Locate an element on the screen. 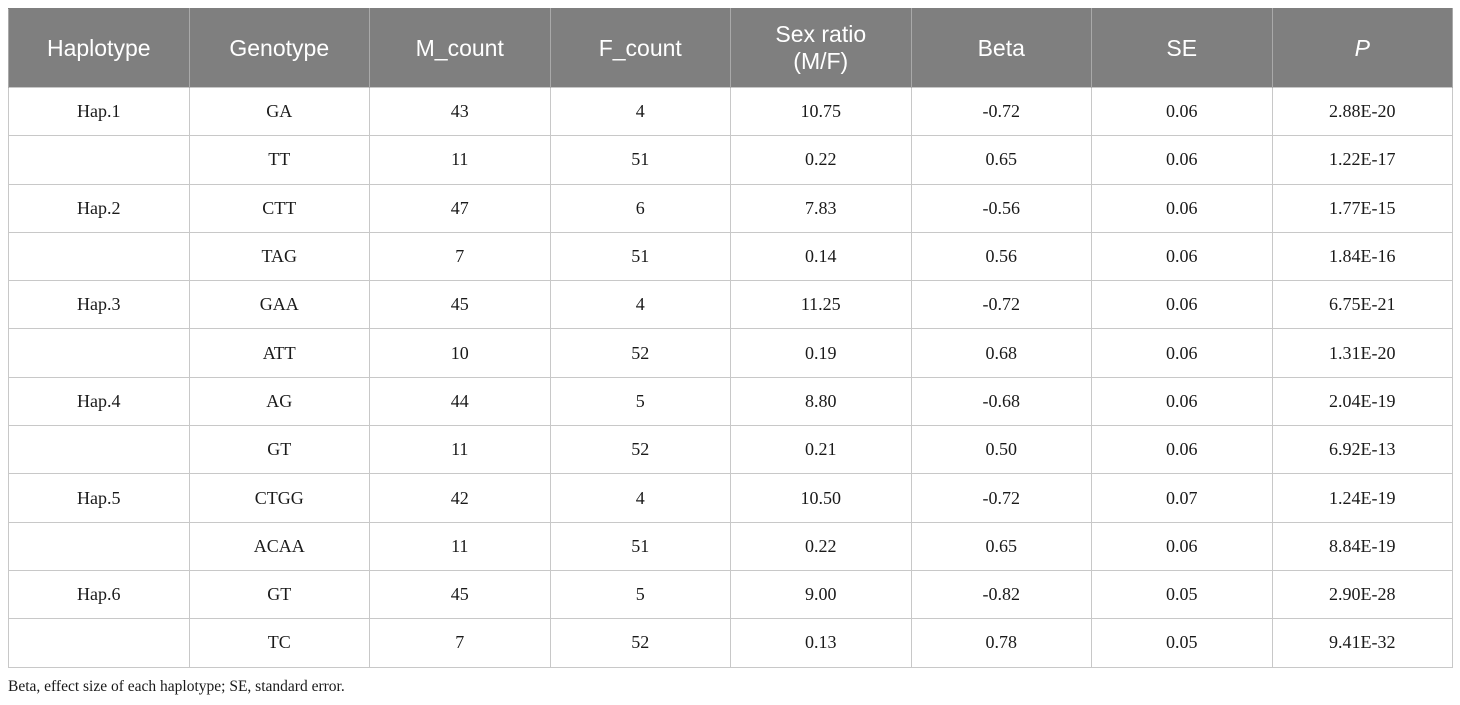 This screenshot has width=1460, height=705. sex-ratio-cell: 7.83 is located at coordinates (821, 208).